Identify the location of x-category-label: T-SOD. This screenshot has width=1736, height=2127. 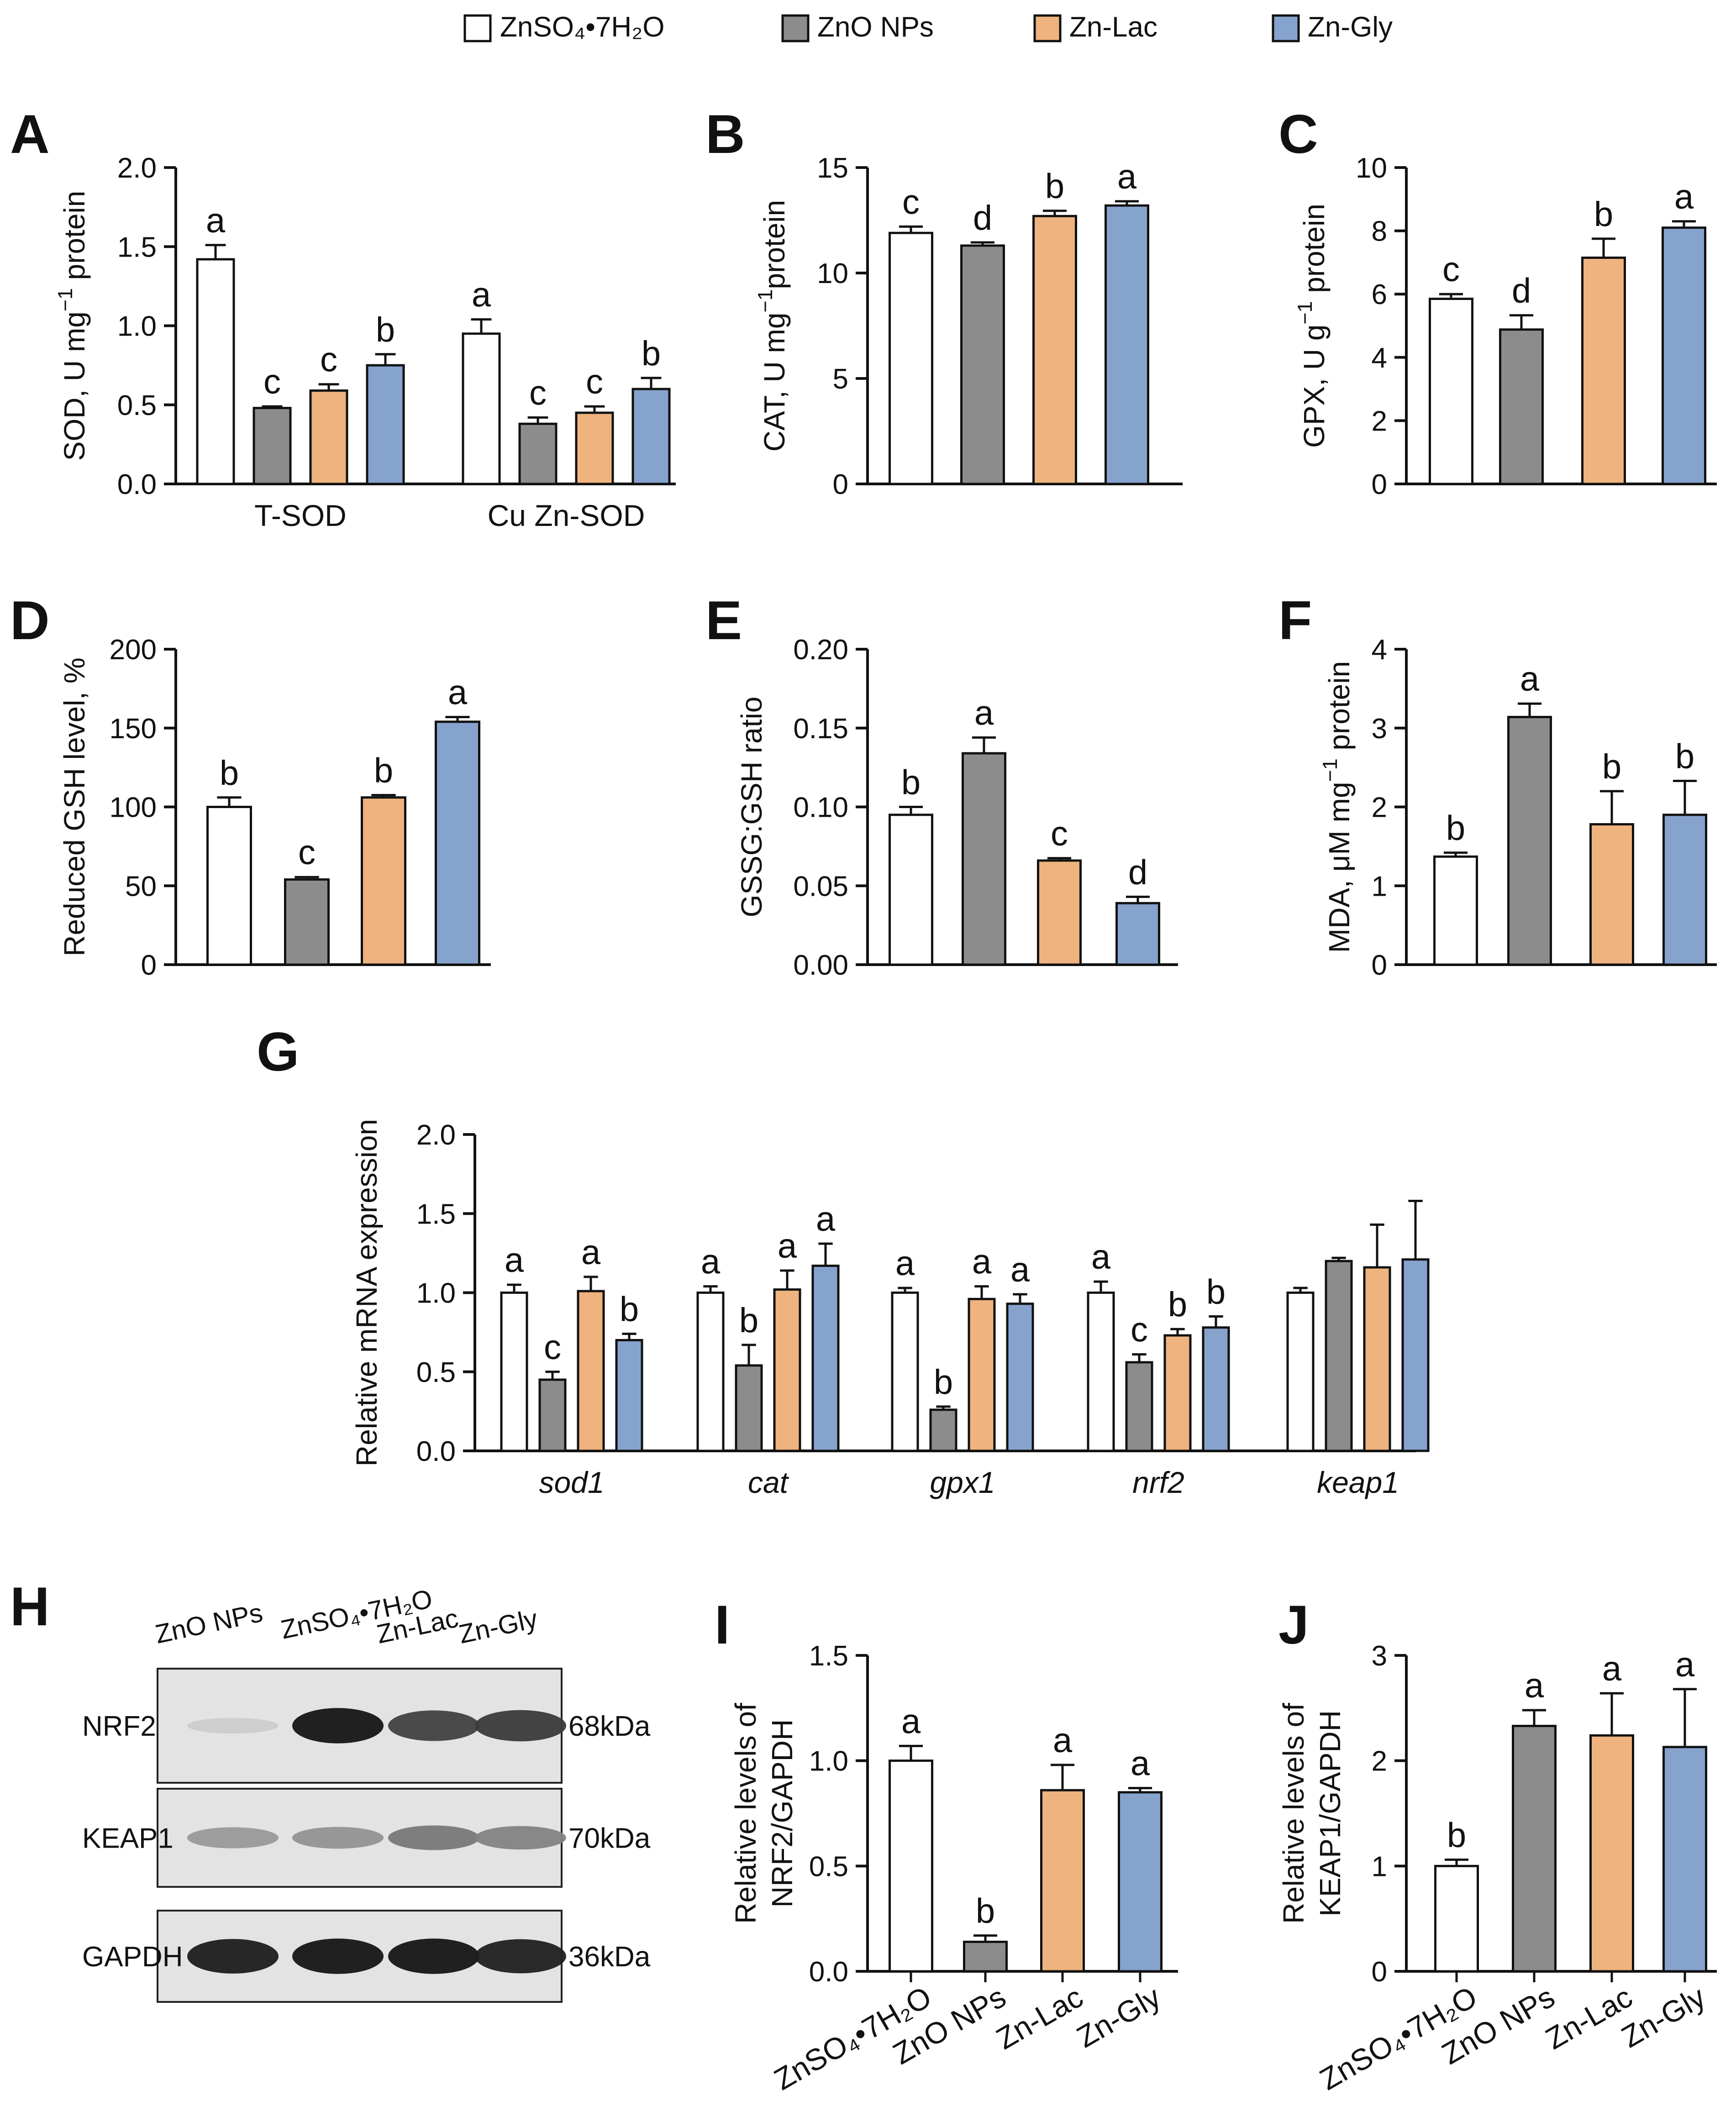
(300, 516).